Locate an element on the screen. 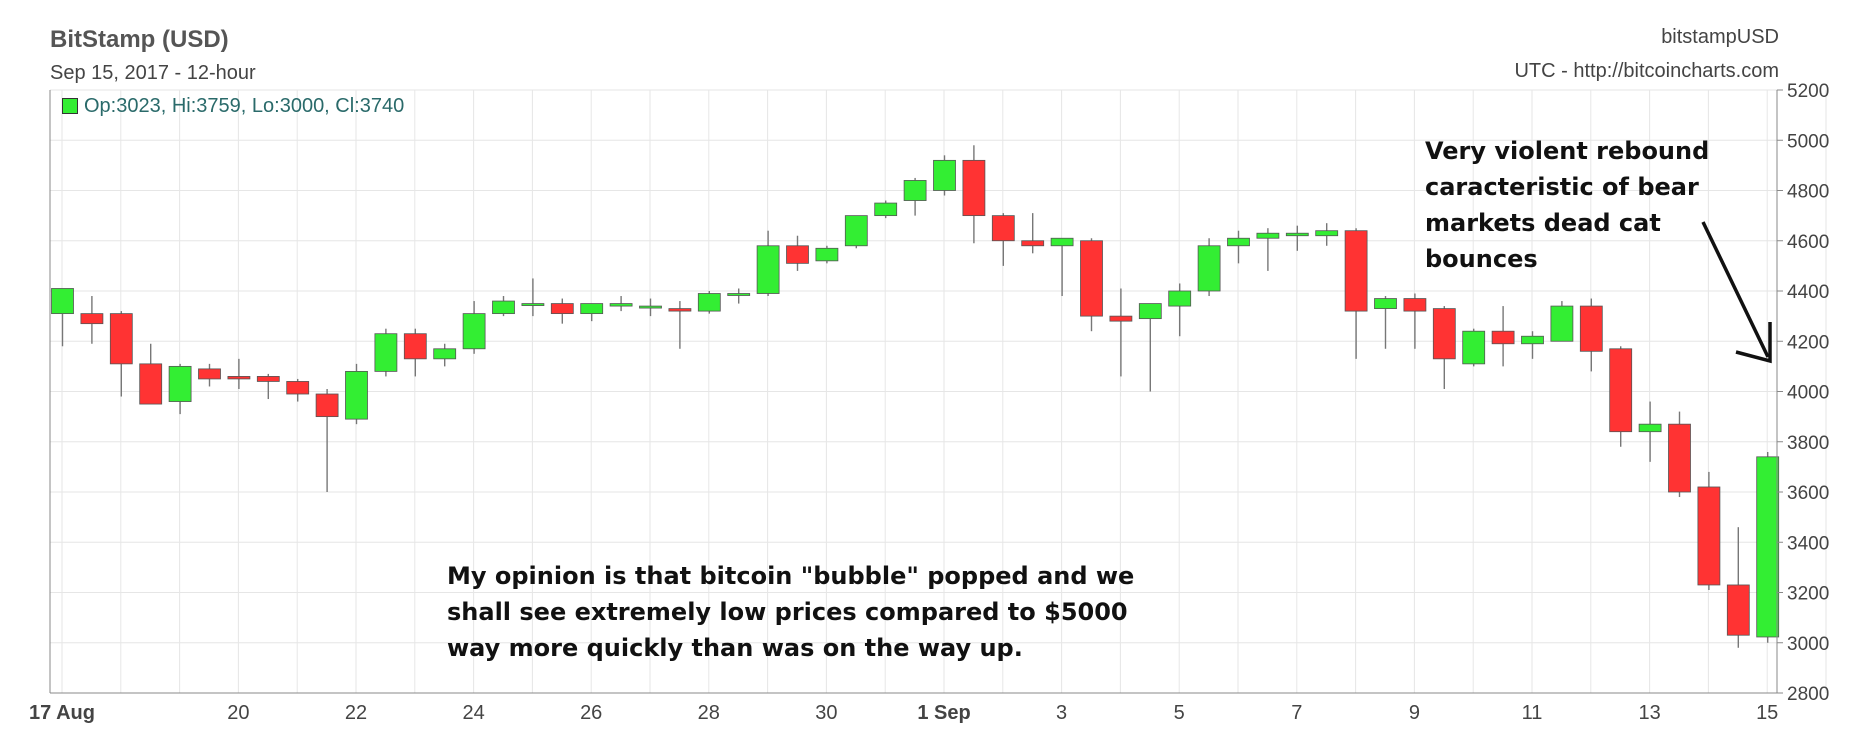  y-tick-label: 3000 is located at coordinates (1808, 644).